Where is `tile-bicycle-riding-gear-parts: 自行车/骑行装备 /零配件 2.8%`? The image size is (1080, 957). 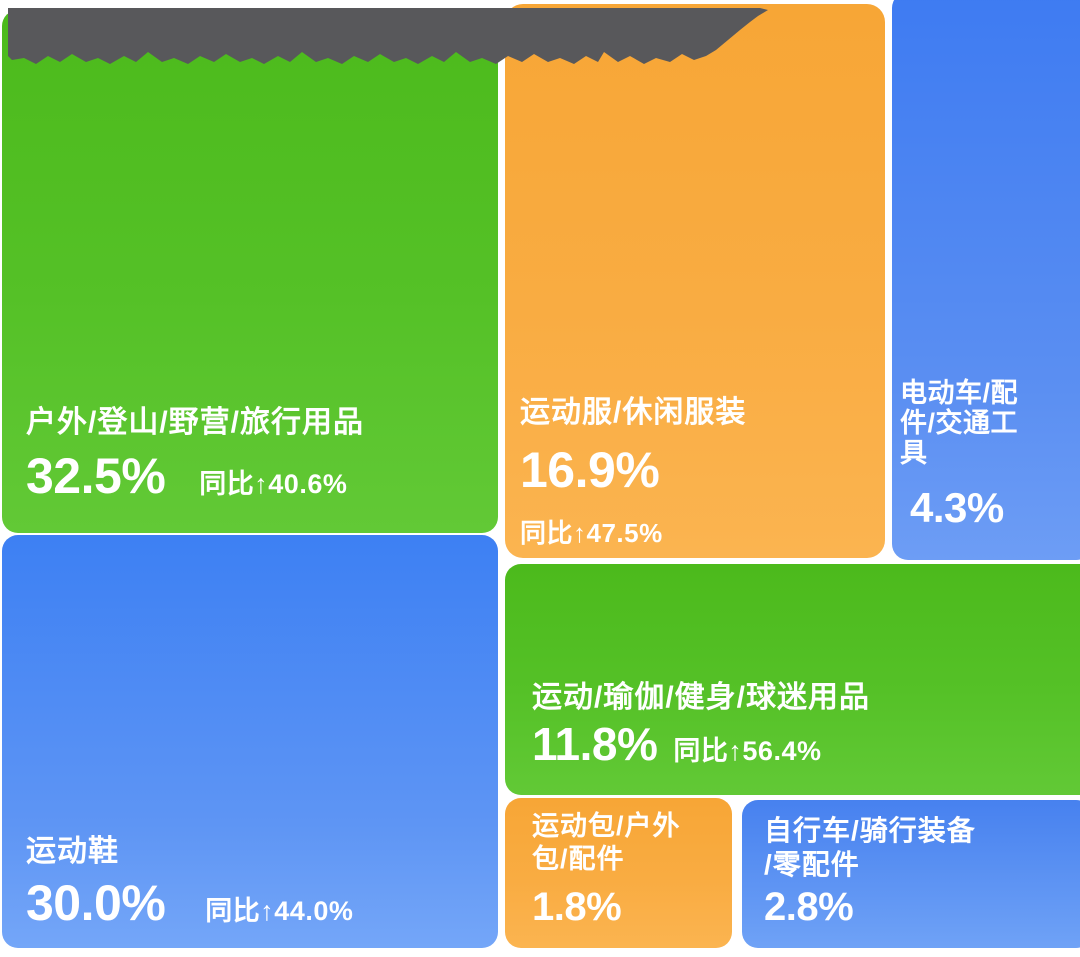
tile-bicycle-riding-gear-parts: 自行车/骑行装备 /零配件 2.8% is located at coordinates (911, 874).